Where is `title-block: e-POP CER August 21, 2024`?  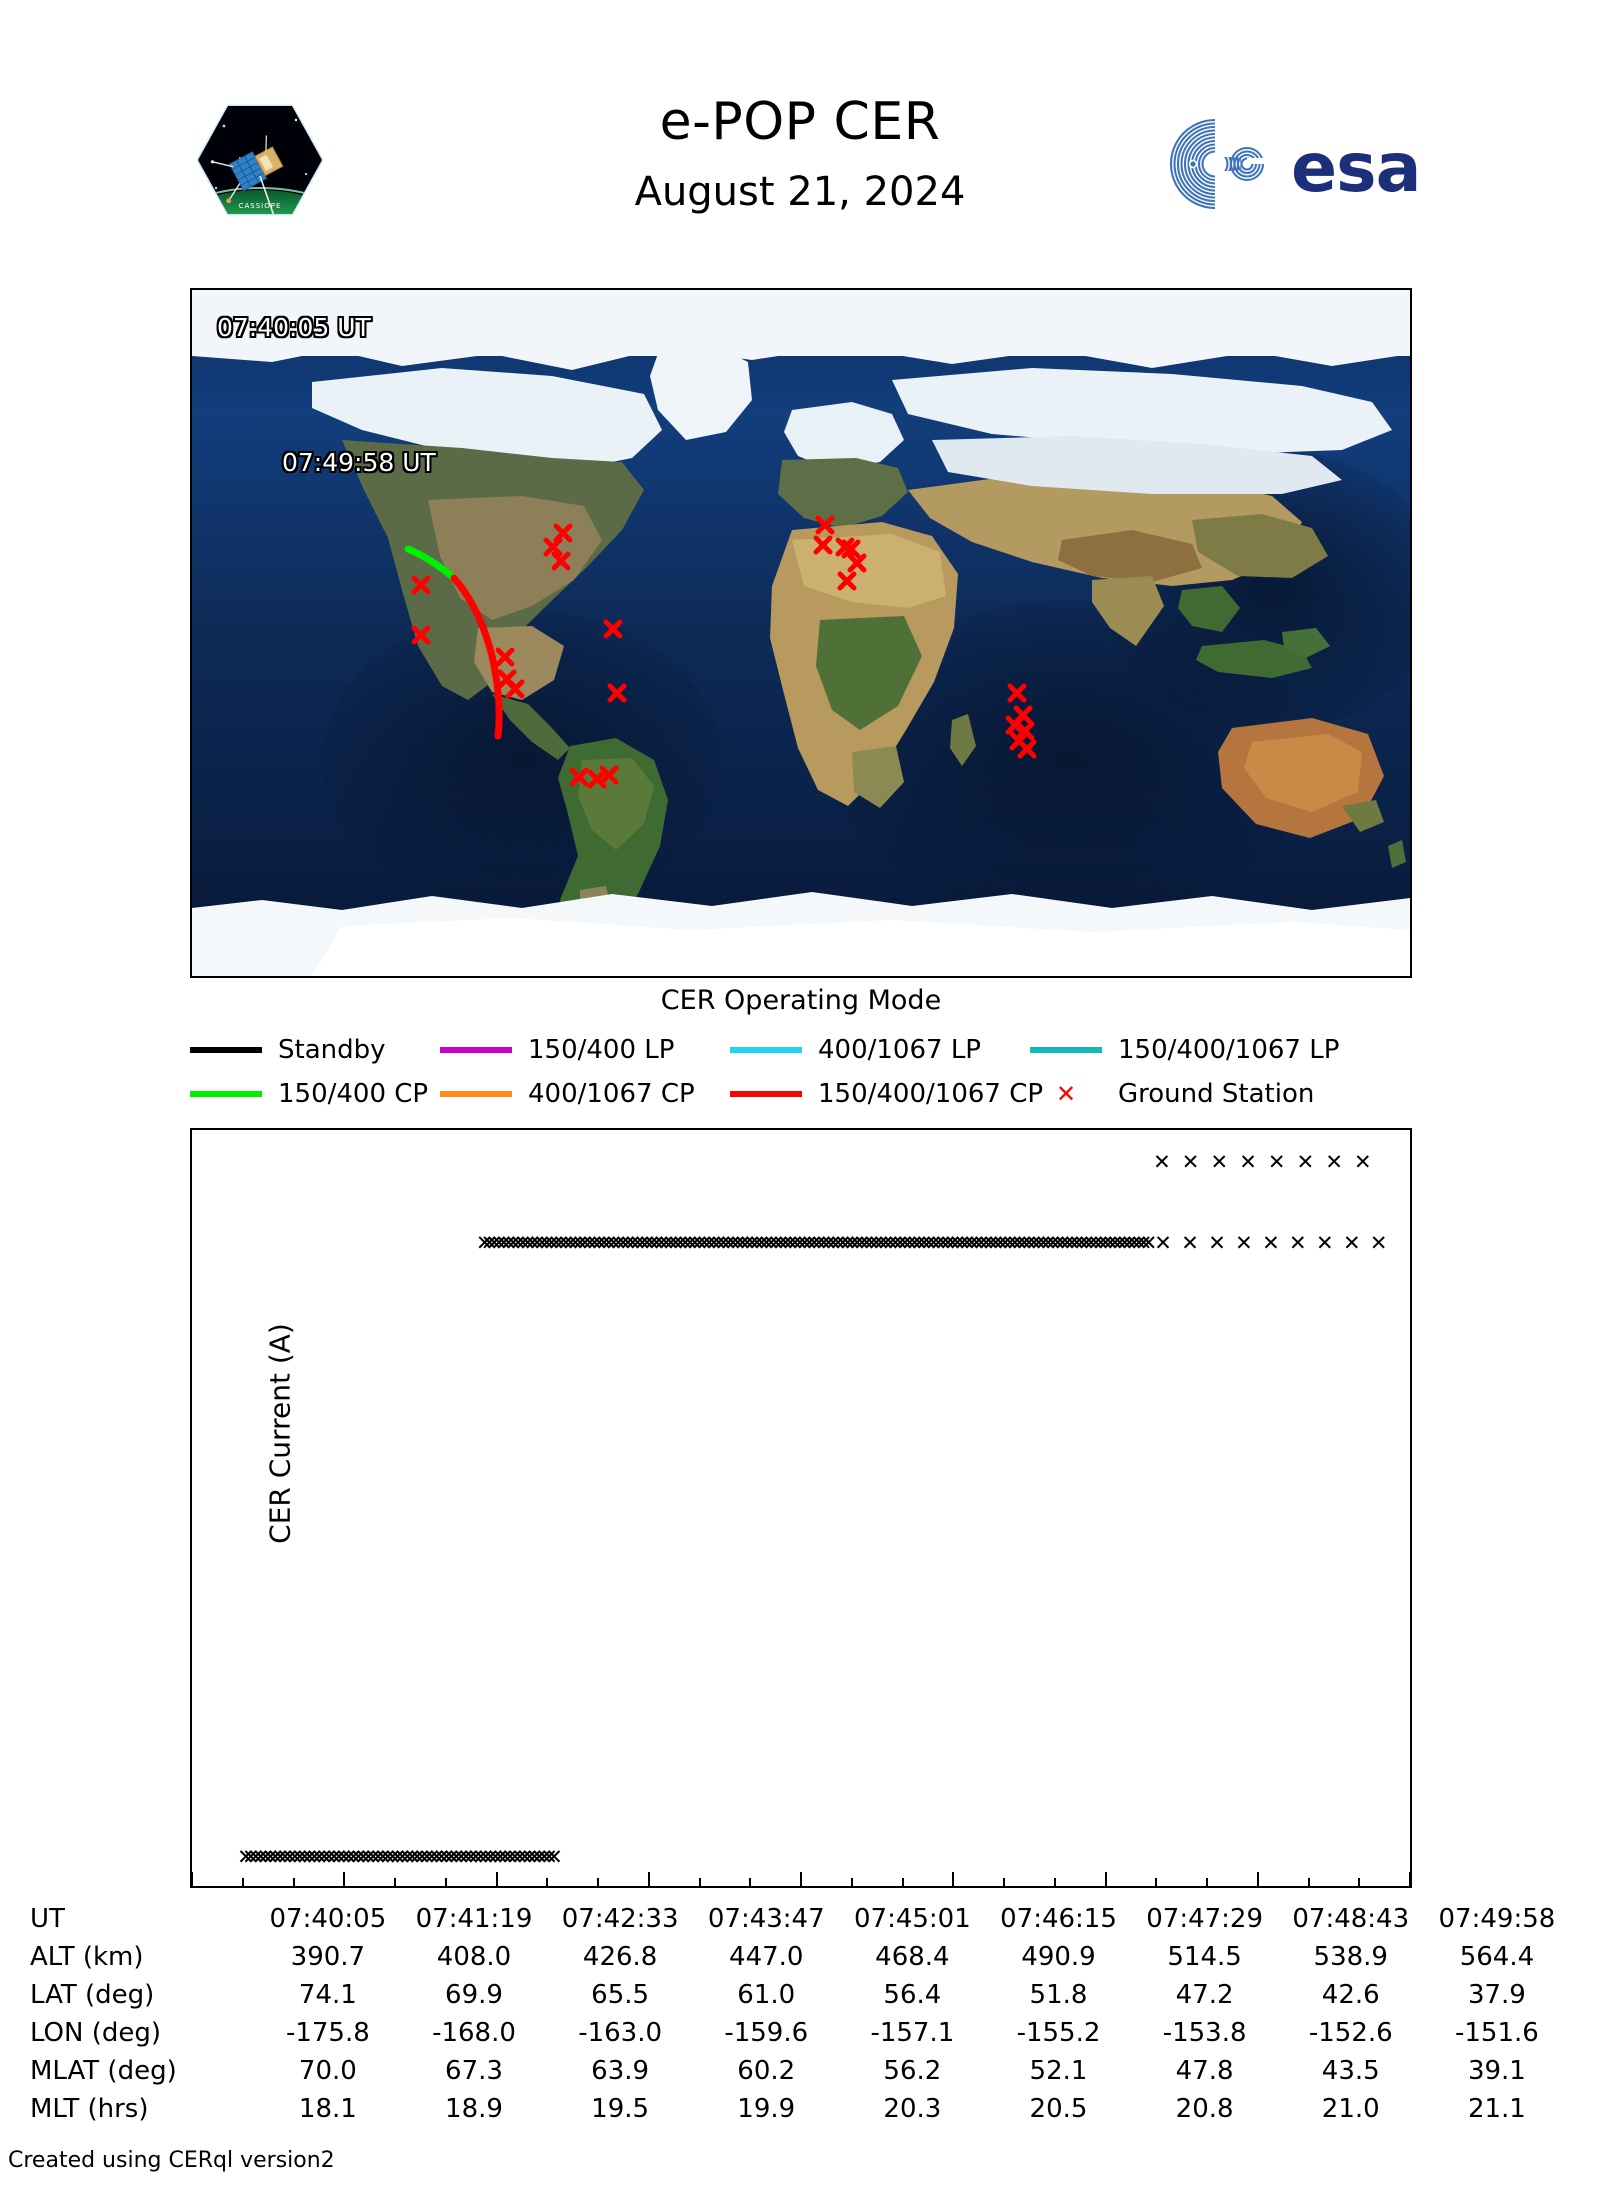 title-block: e-POP CER August 21, 2024 is located at coordinates (800, 155).